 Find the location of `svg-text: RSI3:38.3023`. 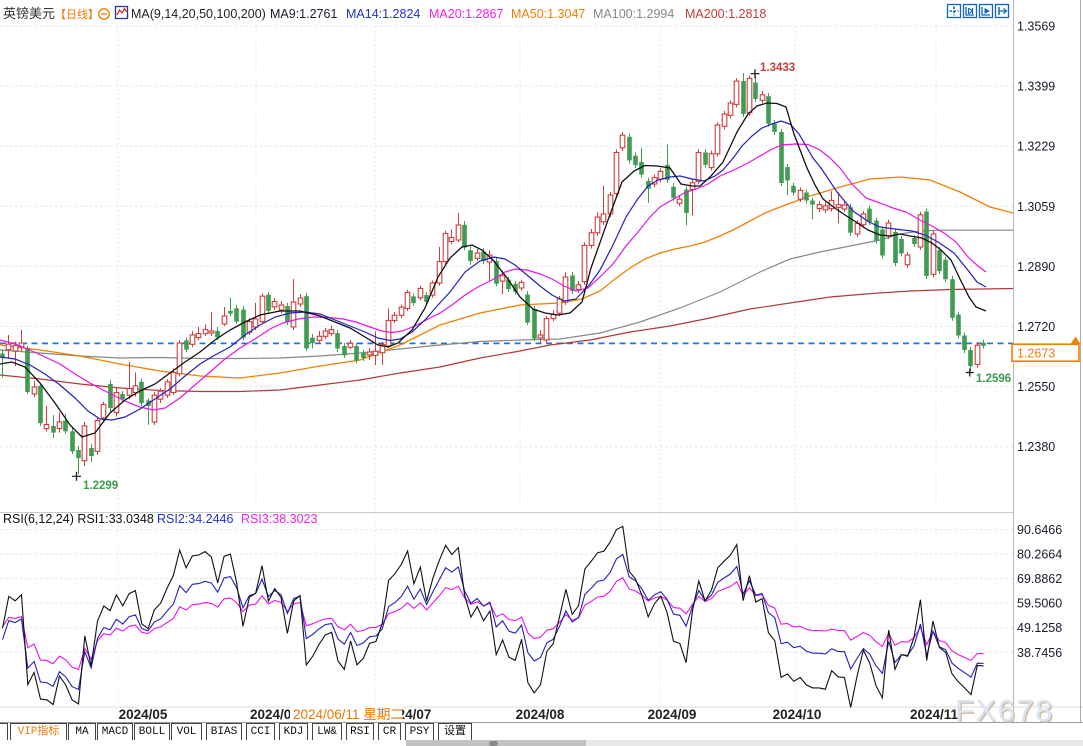

svg-text: RSI3:38.3023 is located at coordinates (279, 519).